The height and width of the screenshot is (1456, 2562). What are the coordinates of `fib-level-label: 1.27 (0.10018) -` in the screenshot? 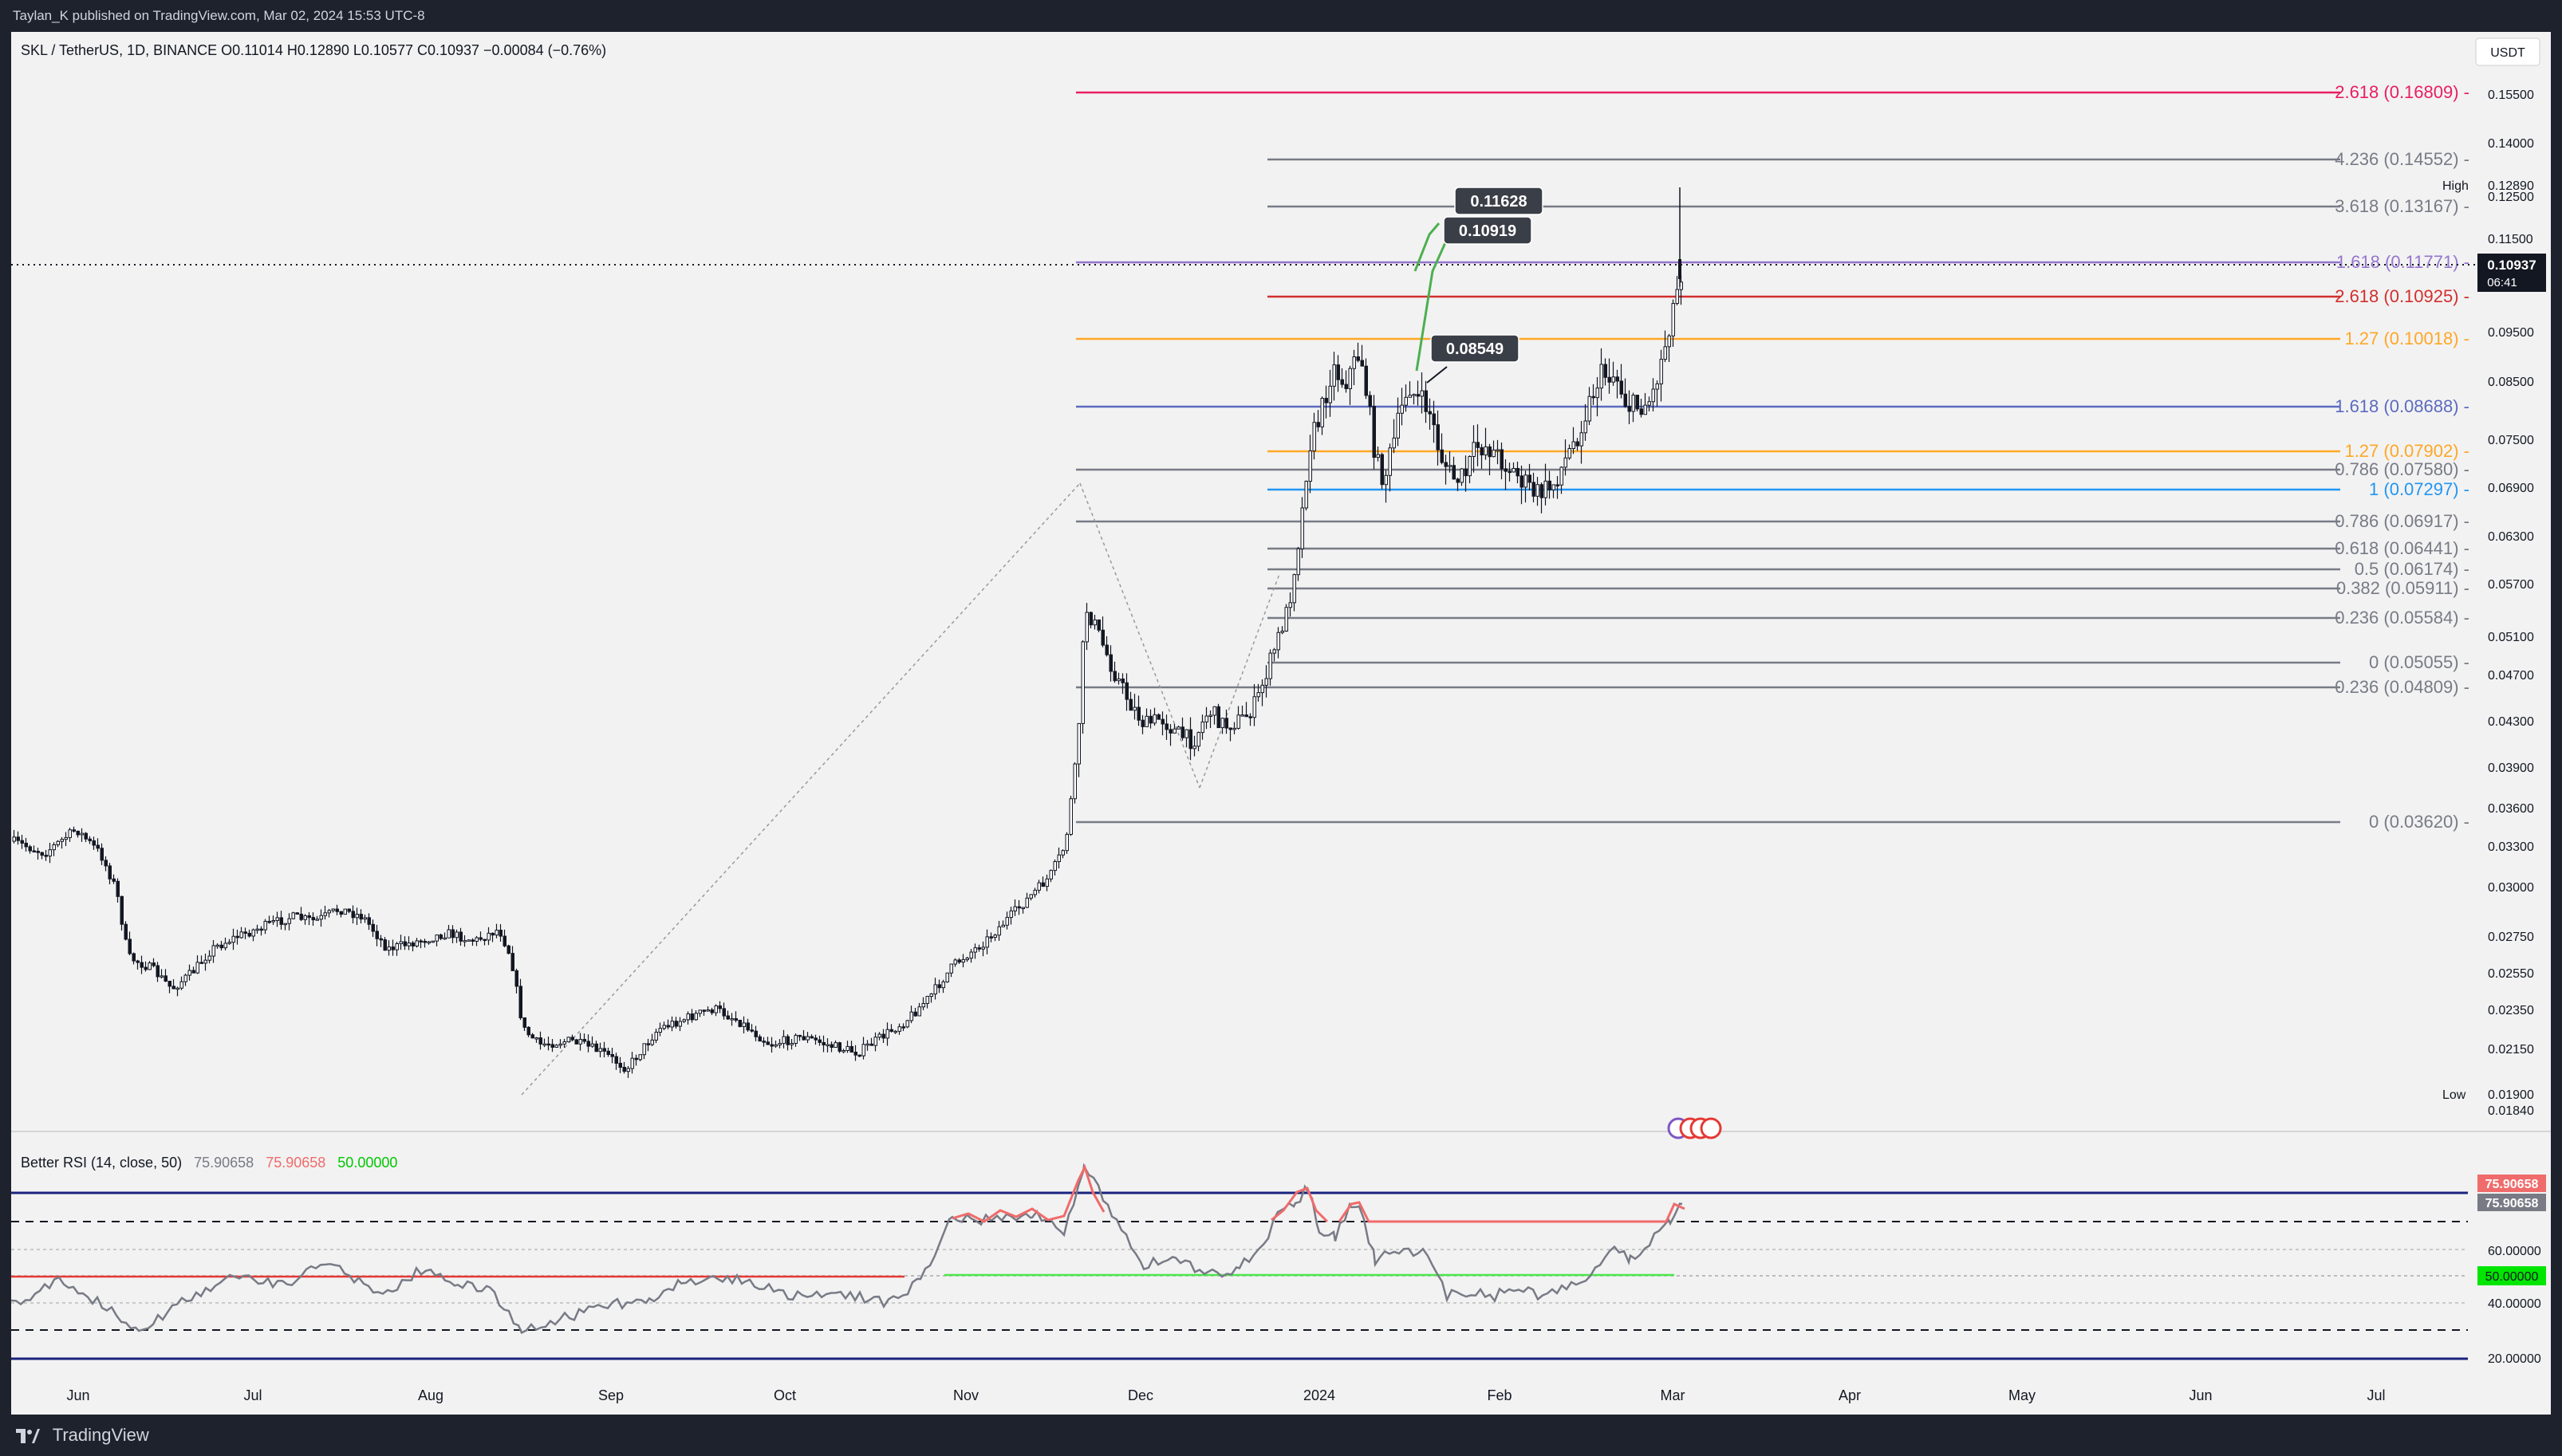 It's located at (2406, 338).